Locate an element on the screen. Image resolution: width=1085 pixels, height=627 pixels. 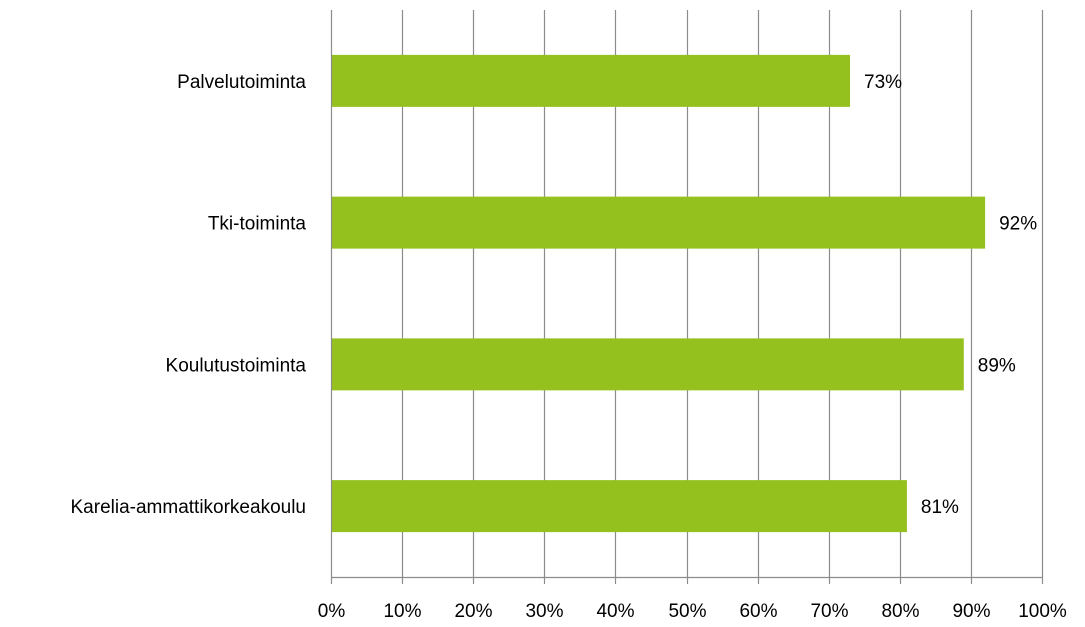
x-tick-label: 90% is located at coordinates (971, 611).